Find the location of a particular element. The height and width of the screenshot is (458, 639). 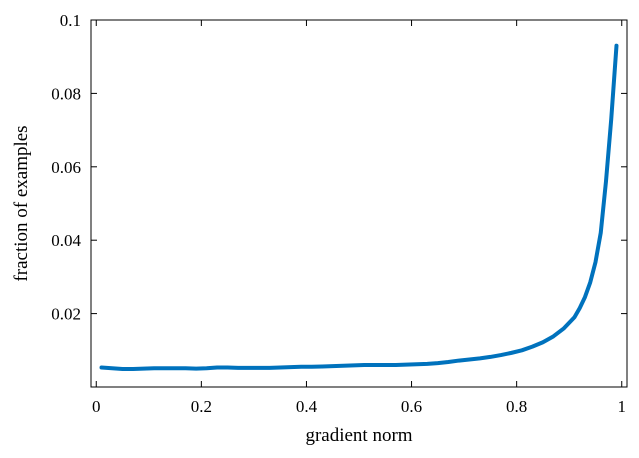

y-axis-label: fraction of examples is located at coordinates (21, 203).